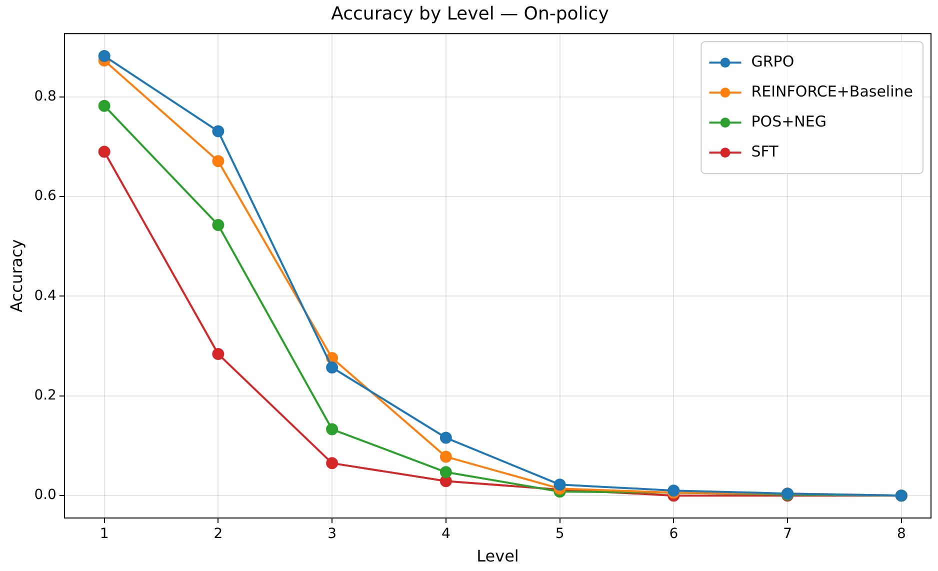 The image size is (938, 571). What do you see at coordinates (218, 534) in the screenshot?
I see `x-tick-label: 2` at bounding box center [218, 534].